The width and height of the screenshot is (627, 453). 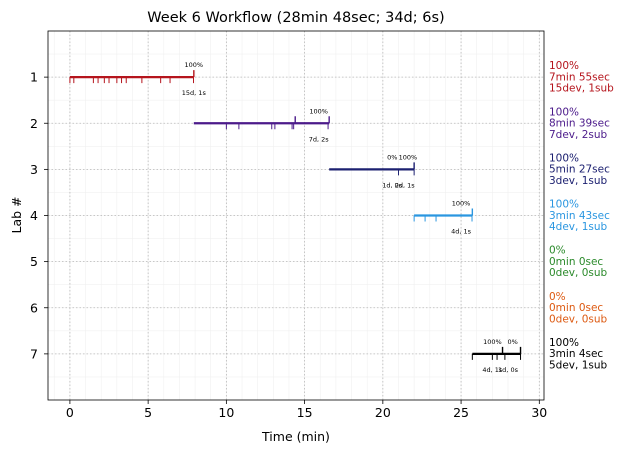 What do you see at coordinates (194, 65) in the screenshot?
I see `lab-1-annotation: 100%` at bounding box center [194, 65].